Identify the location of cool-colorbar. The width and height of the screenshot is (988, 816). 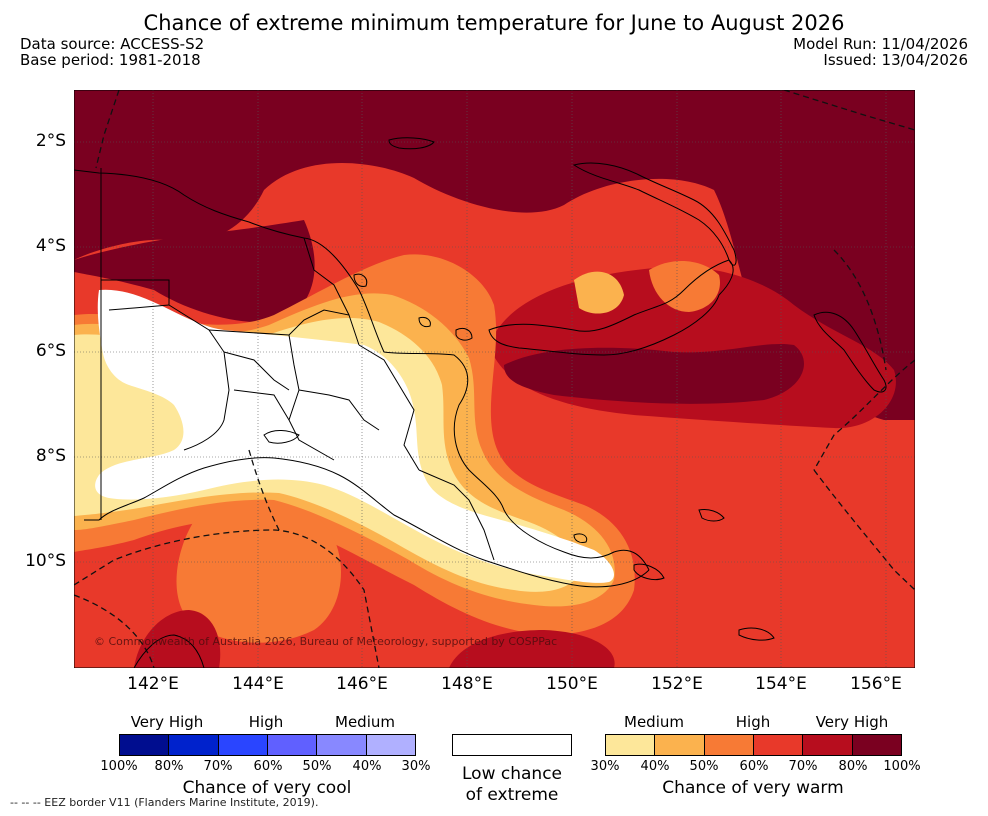
(267, 745).